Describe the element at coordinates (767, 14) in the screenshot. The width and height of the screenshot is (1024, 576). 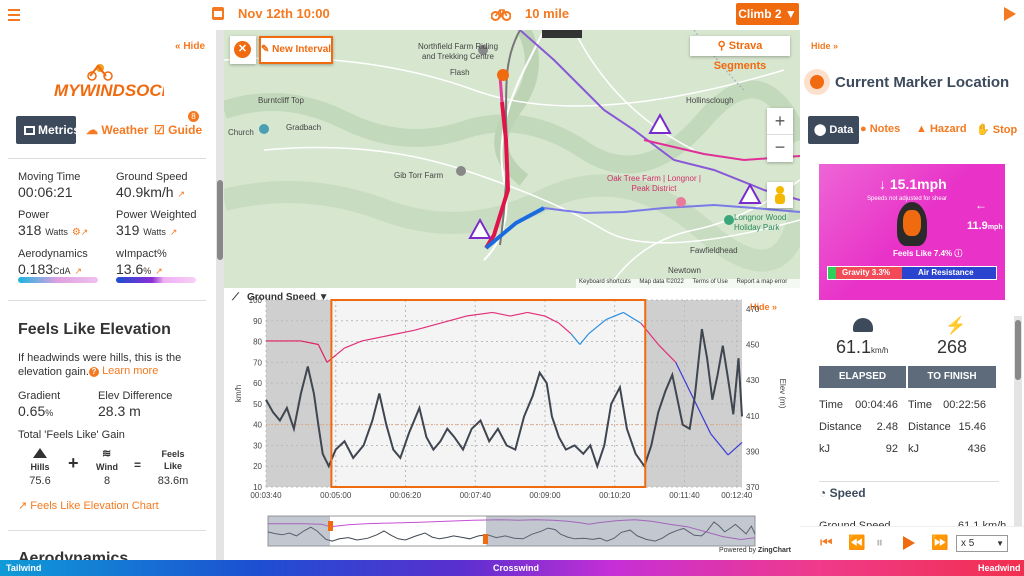
I see `climb-select-button: Climb 2 ▼` at that location.